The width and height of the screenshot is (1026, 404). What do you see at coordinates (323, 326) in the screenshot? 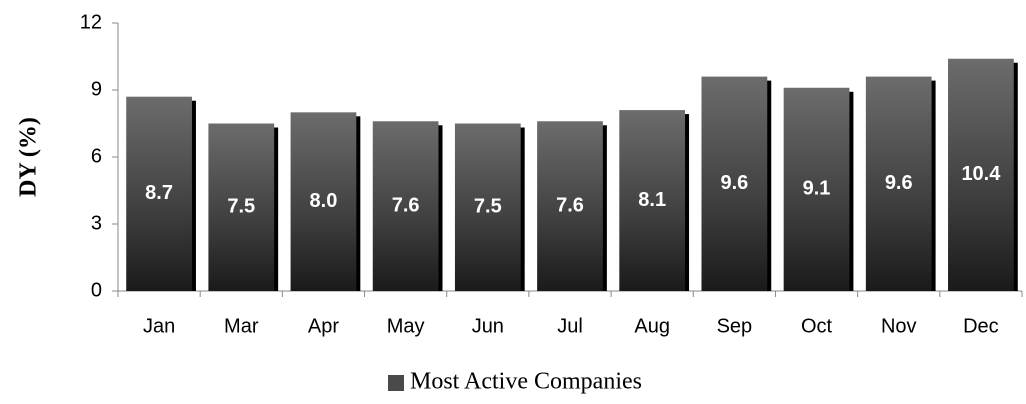
I see `x-tick-label: Apr` at bounding box center [323, 326].